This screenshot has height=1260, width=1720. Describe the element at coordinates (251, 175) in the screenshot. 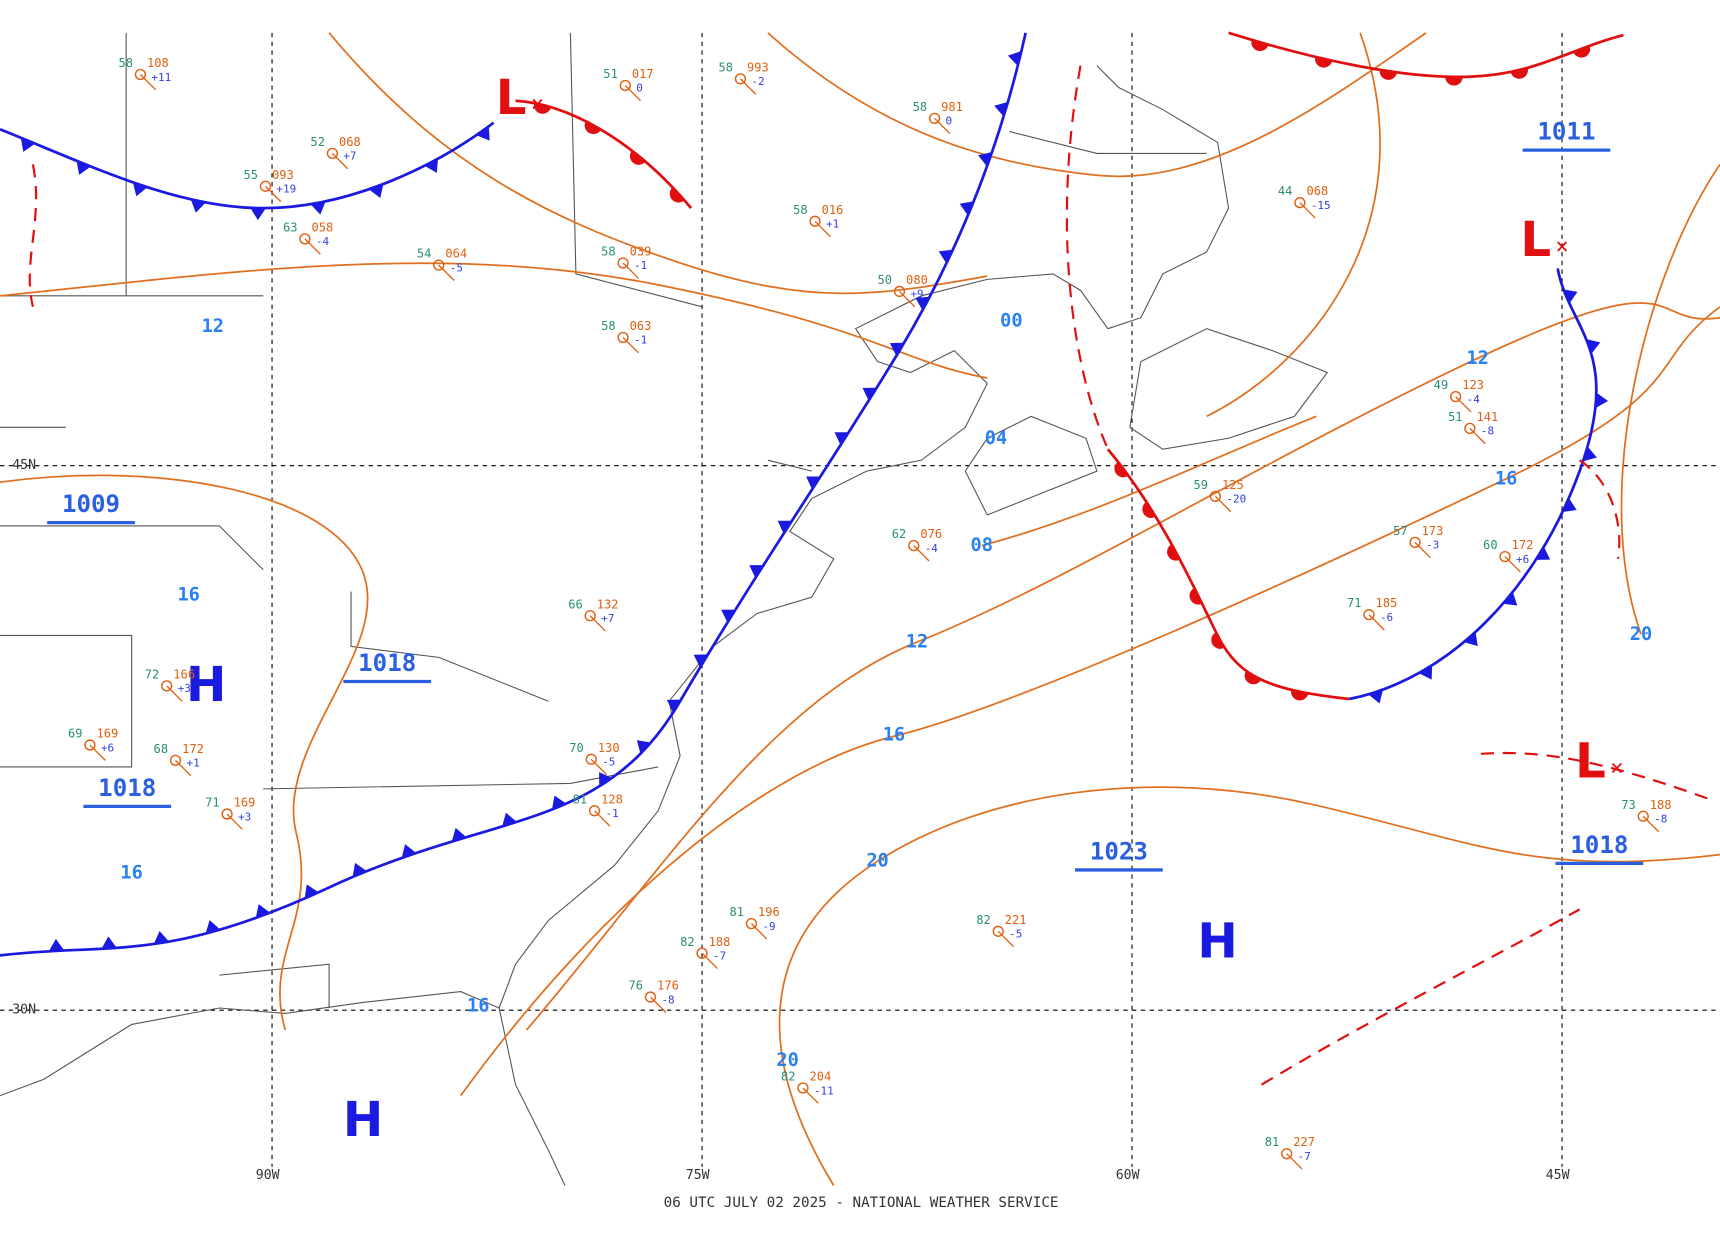

I see `station-temp: 55` at that location.